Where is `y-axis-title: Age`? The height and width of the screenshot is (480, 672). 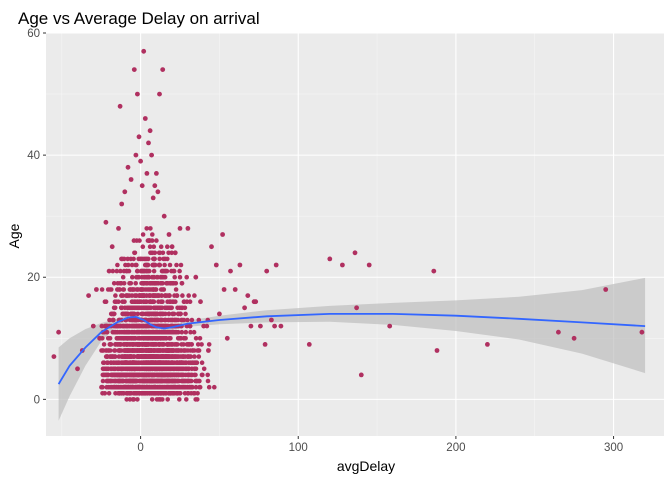
y-axis-title: Age is located at coordinates (14, 235).